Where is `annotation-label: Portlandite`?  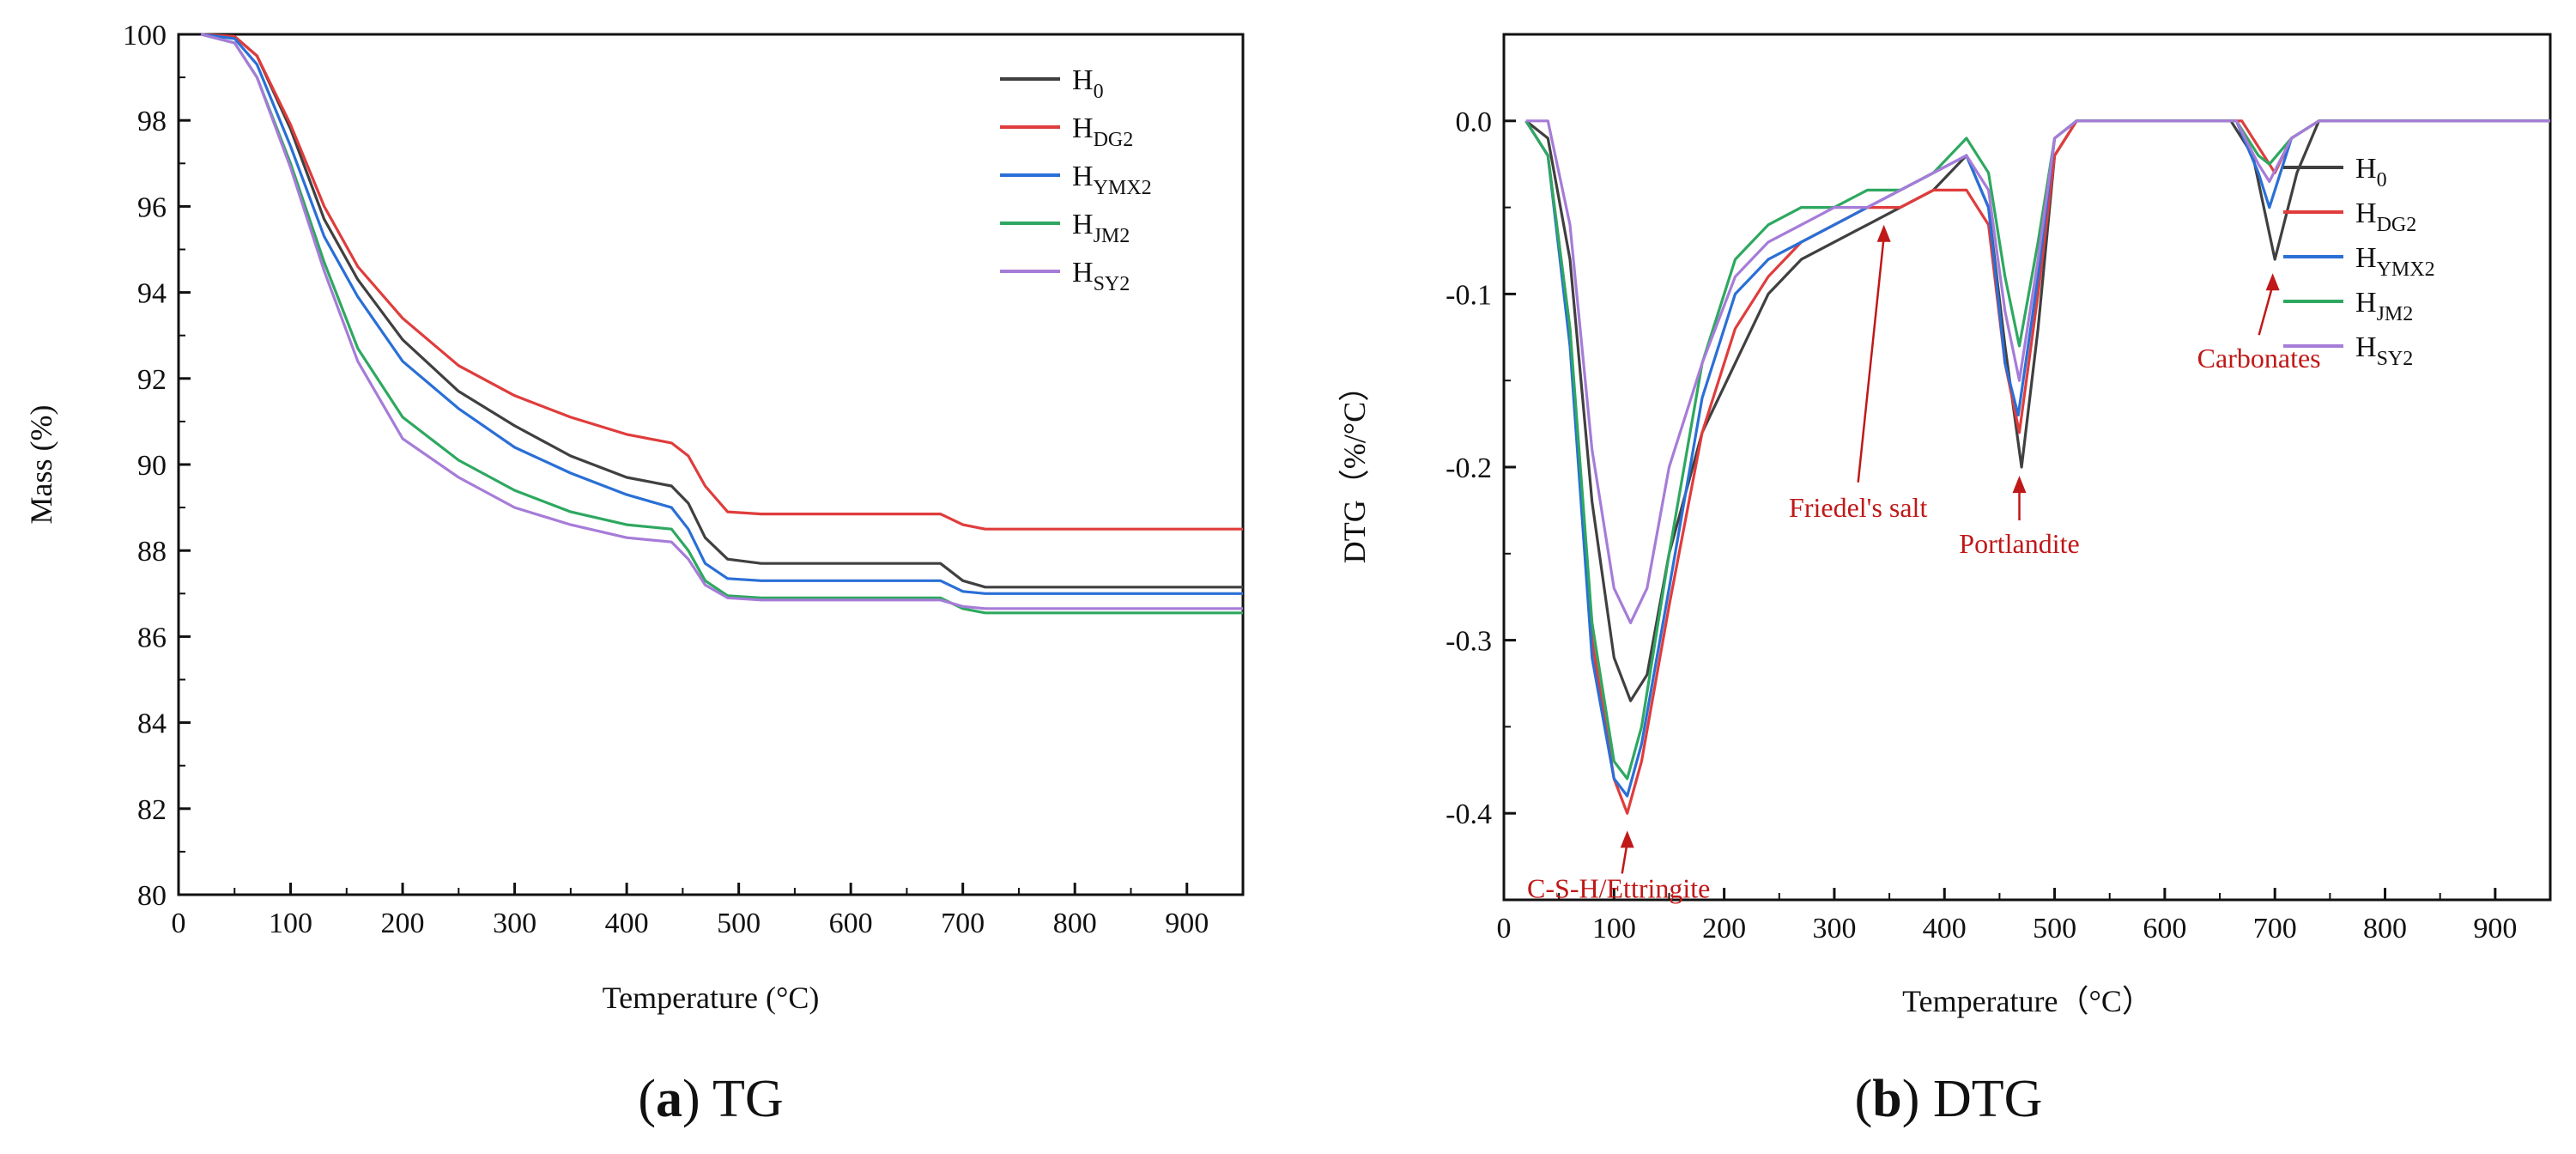 annotation-label: Portlandite is located at coordinates (2019, 543).